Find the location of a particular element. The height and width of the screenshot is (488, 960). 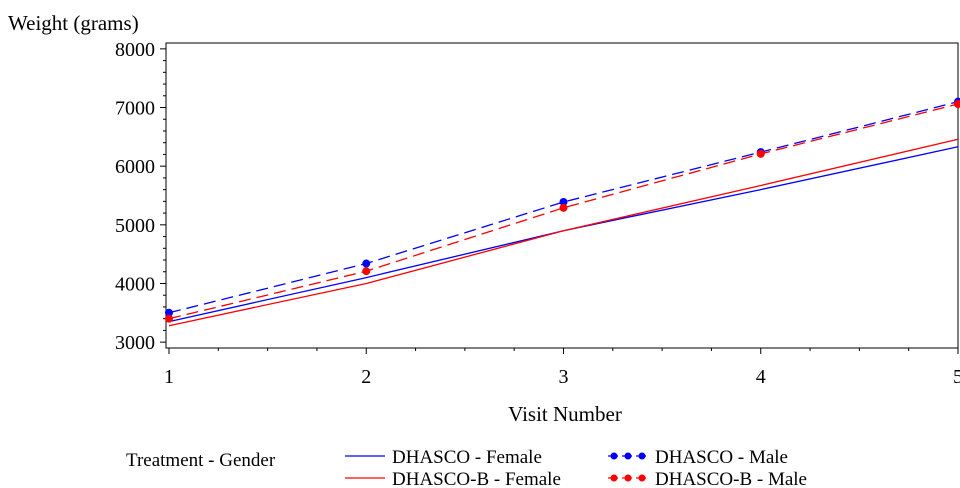

legend-title: Treatment - Gender is located at coordinates (201, 460).